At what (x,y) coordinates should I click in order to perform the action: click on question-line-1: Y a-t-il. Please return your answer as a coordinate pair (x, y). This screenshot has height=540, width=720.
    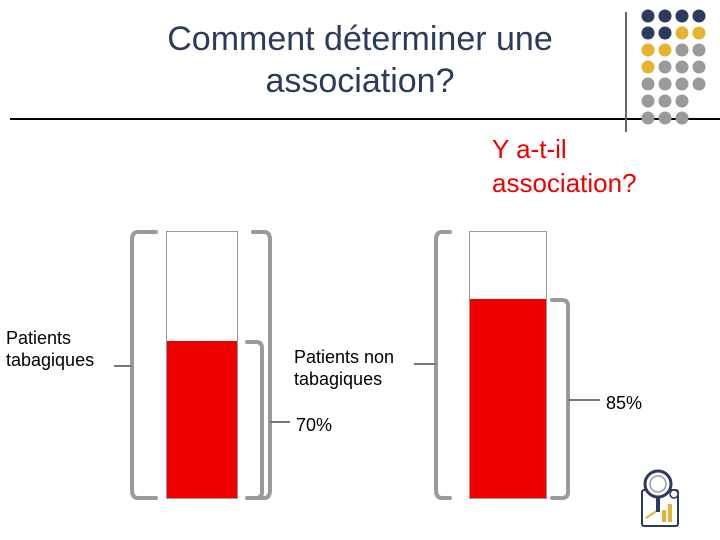
    Looking at the image, I should click on (529, 149).